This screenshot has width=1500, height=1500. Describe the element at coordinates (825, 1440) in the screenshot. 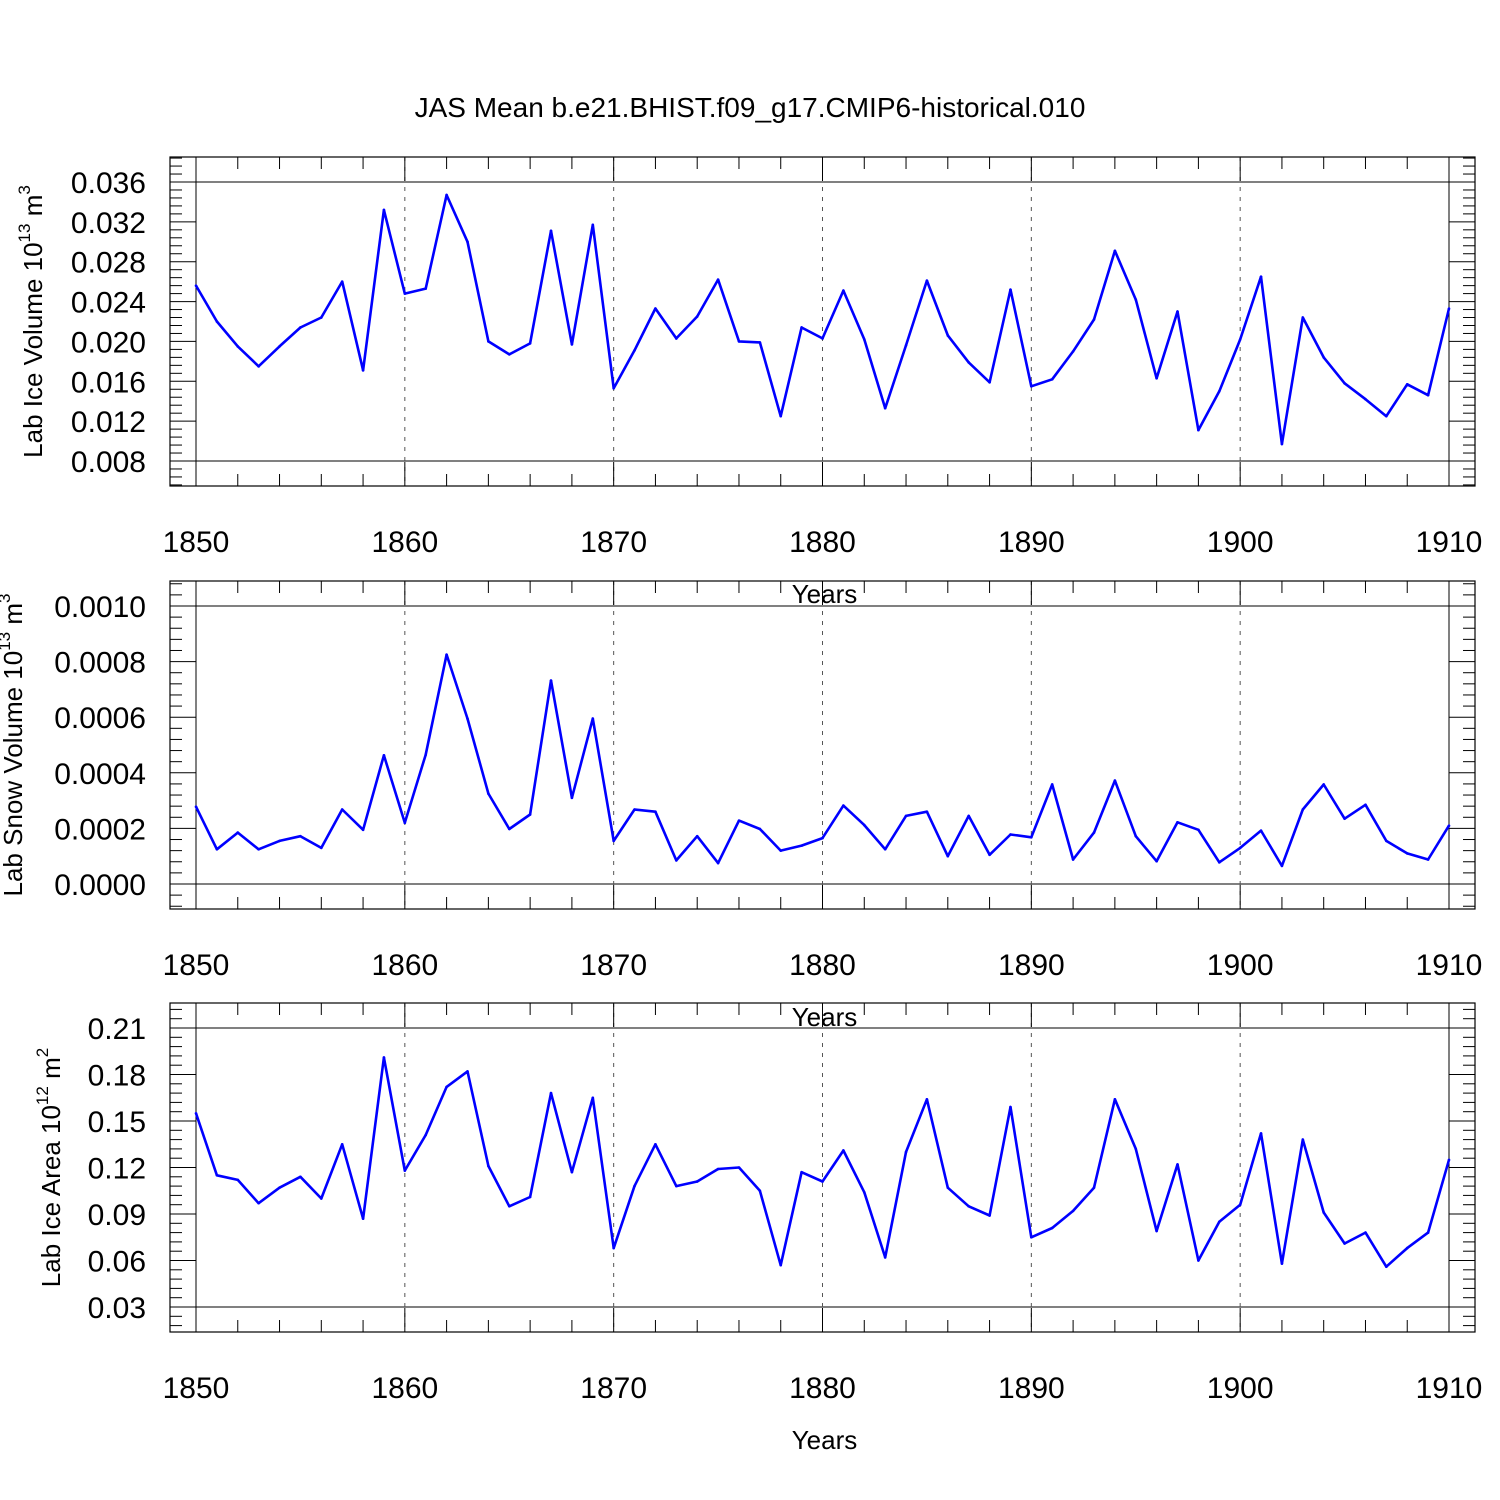

I see `x-axis-label: Years` at that location.